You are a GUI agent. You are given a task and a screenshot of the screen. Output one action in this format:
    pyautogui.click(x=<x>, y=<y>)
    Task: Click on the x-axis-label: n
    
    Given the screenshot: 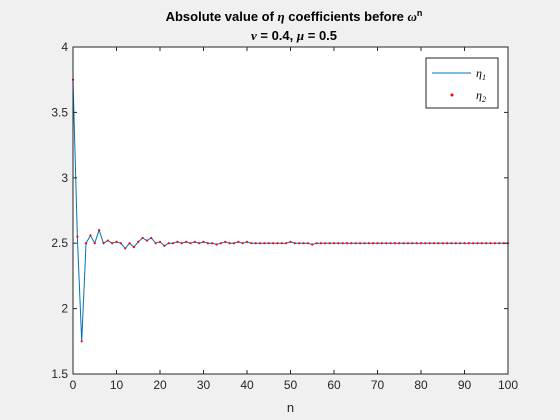 What is the action you would take?
    pyautogui.click(x=290, y=407)
    